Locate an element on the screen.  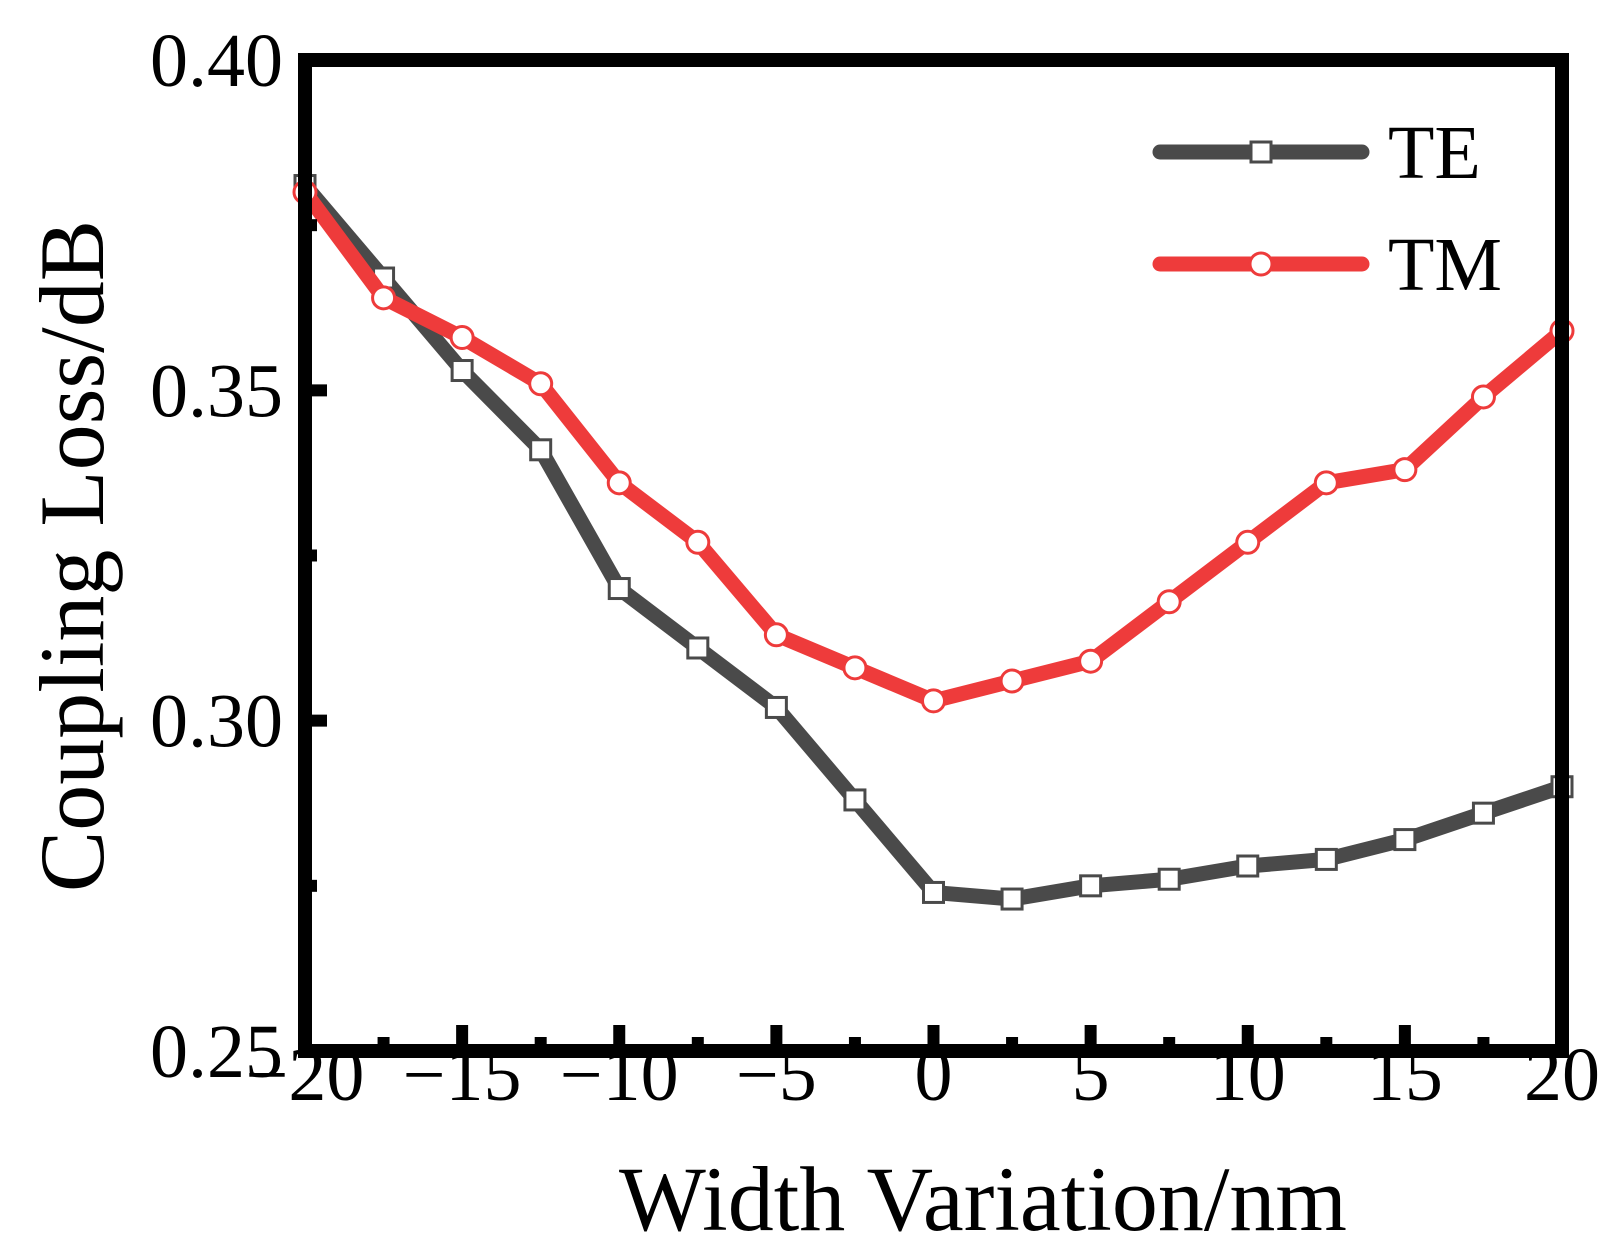
x-tick-label: −10 is located at coordinates (619, 1075).